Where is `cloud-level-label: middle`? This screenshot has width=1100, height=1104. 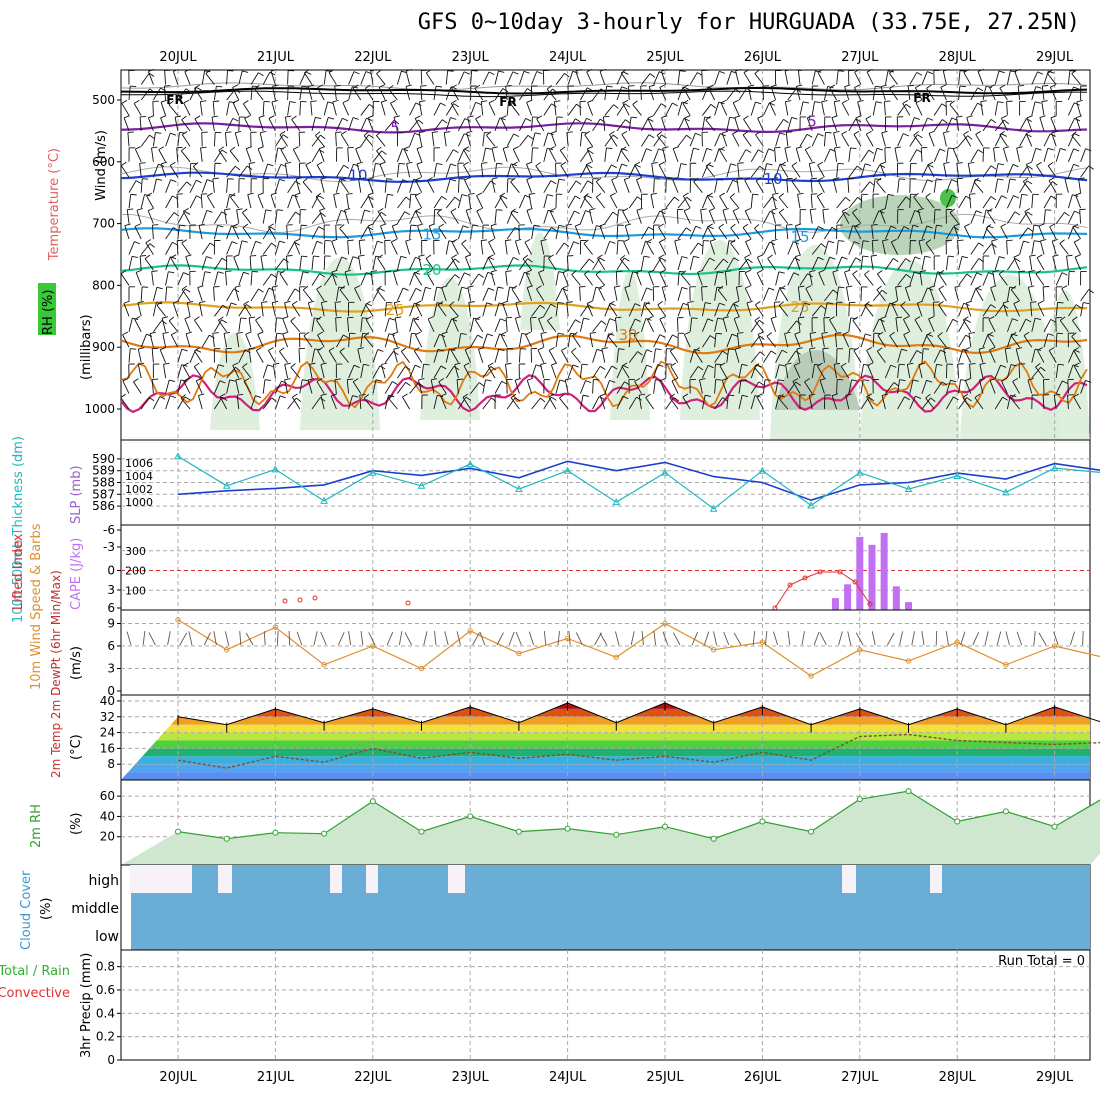 cloud-level-label: middle is located at coordinates (95, 909).